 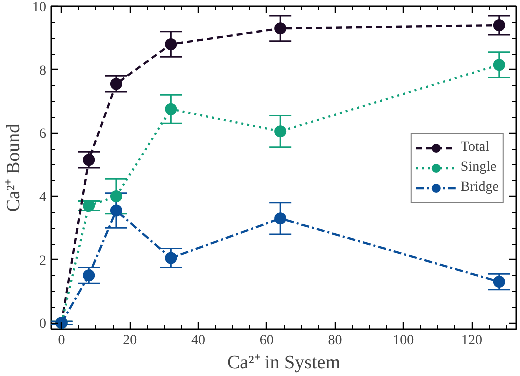 What do you see at coordinates (403, 341) in the screenshot?
I see `x-tick-label: 100` at bounding box center [403, 341].